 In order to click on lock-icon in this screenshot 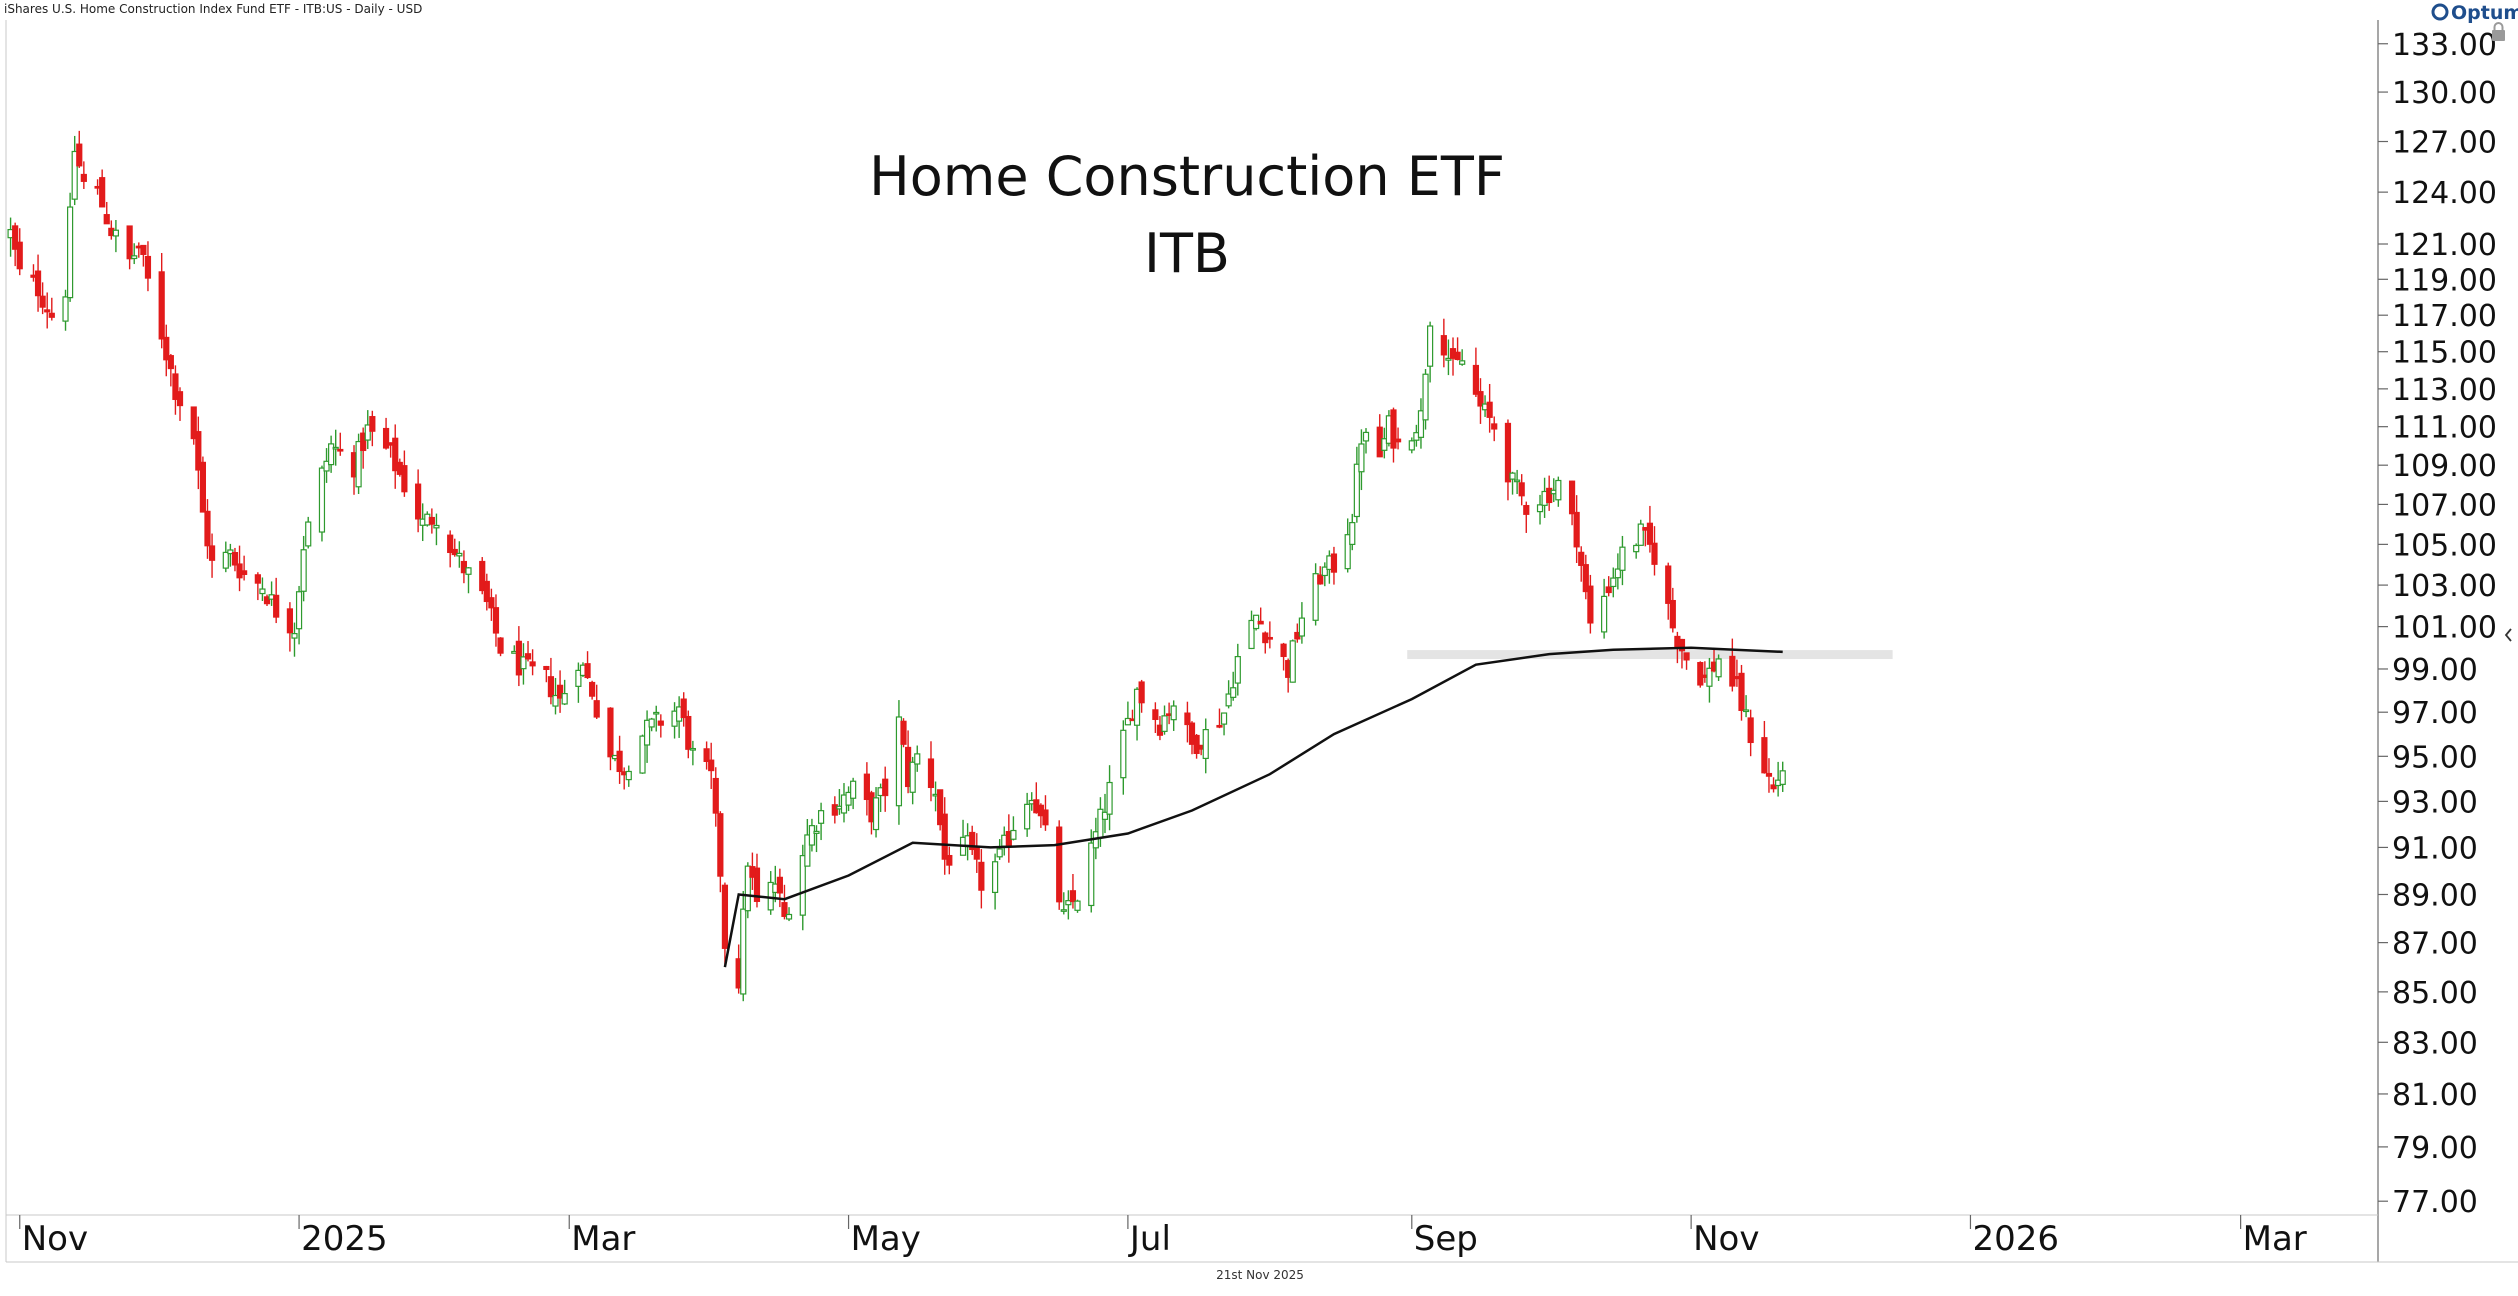, I will do `click(2498, 31)`.